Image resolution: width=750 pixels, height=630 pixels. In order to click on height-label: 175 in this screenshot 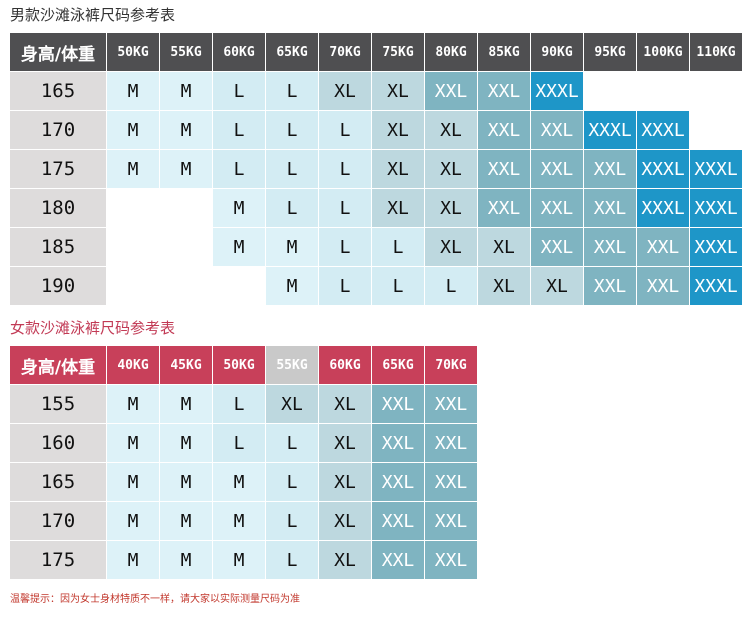, I will do `click(58, 560)`.